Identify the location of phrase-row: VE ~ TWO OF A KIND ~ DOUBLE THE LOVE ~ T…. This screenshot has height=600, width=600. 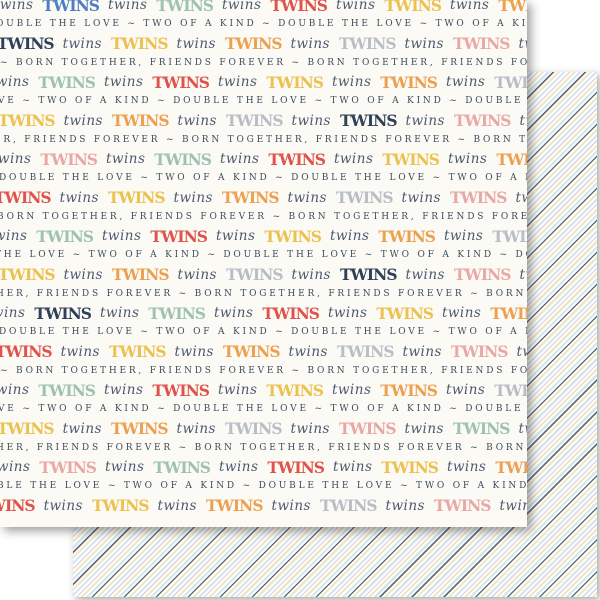
(263, 409).